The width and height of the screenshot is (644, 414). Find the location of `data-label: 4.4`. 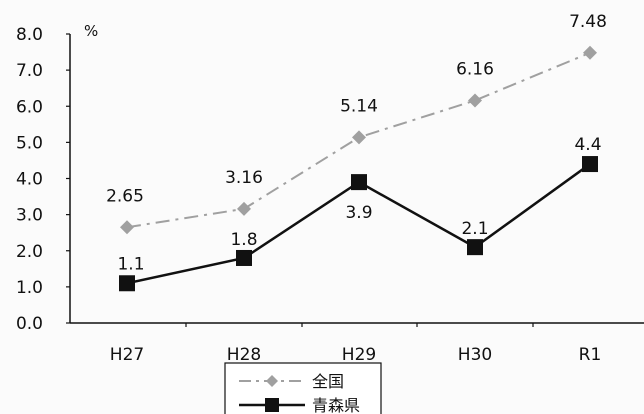

data-label: 4.4 is located at coordinates (587, 145).